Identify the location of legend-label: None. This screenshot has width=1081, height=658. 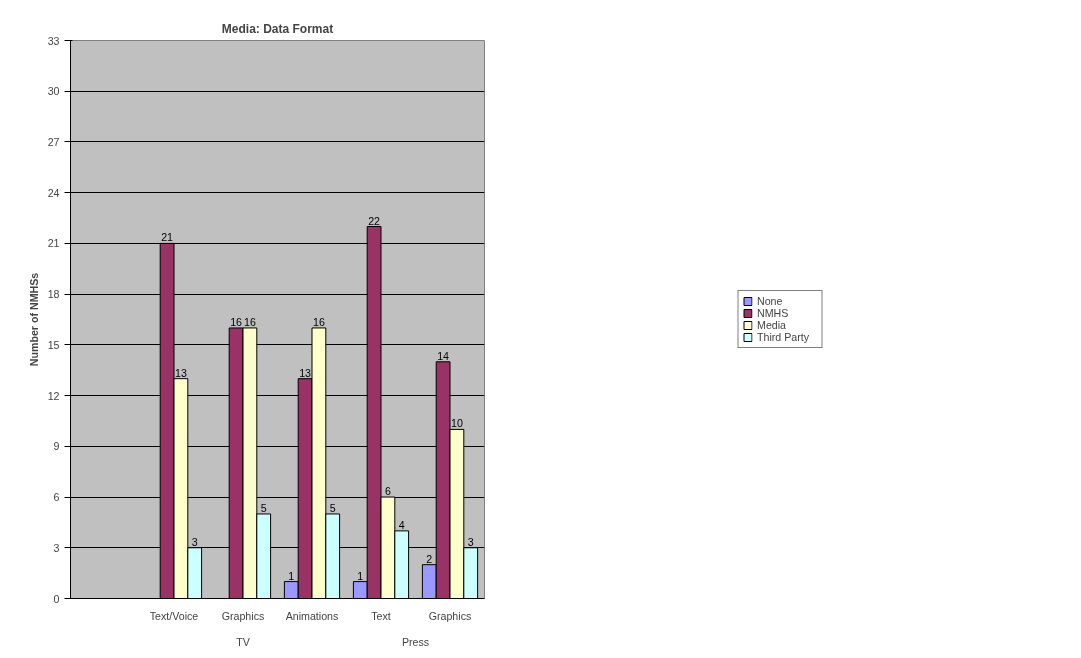
(770, 301).